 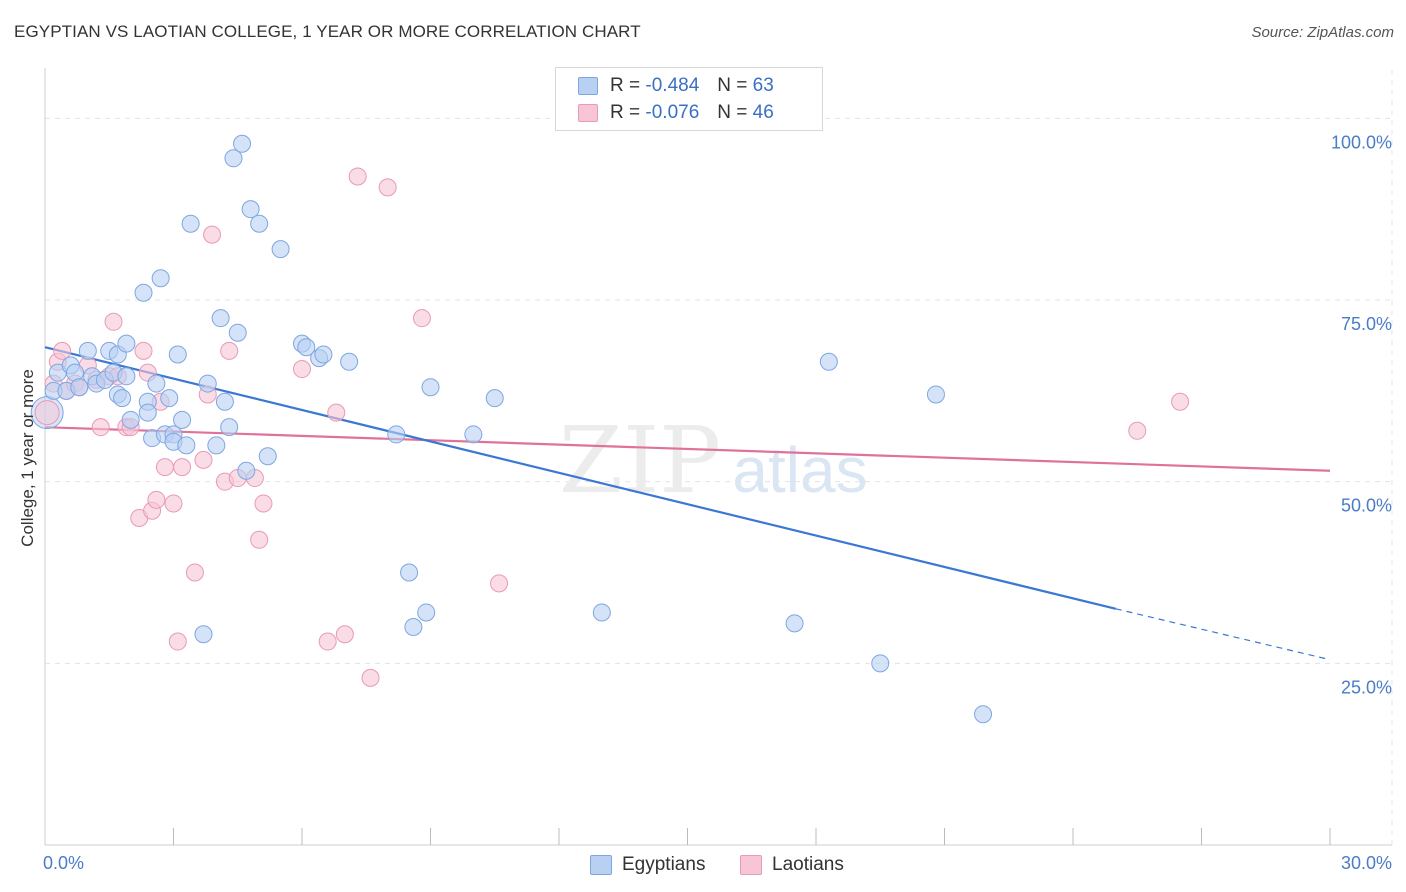 I want to click on y-tick-label: 75.0%, so click(x=1366, y=324).